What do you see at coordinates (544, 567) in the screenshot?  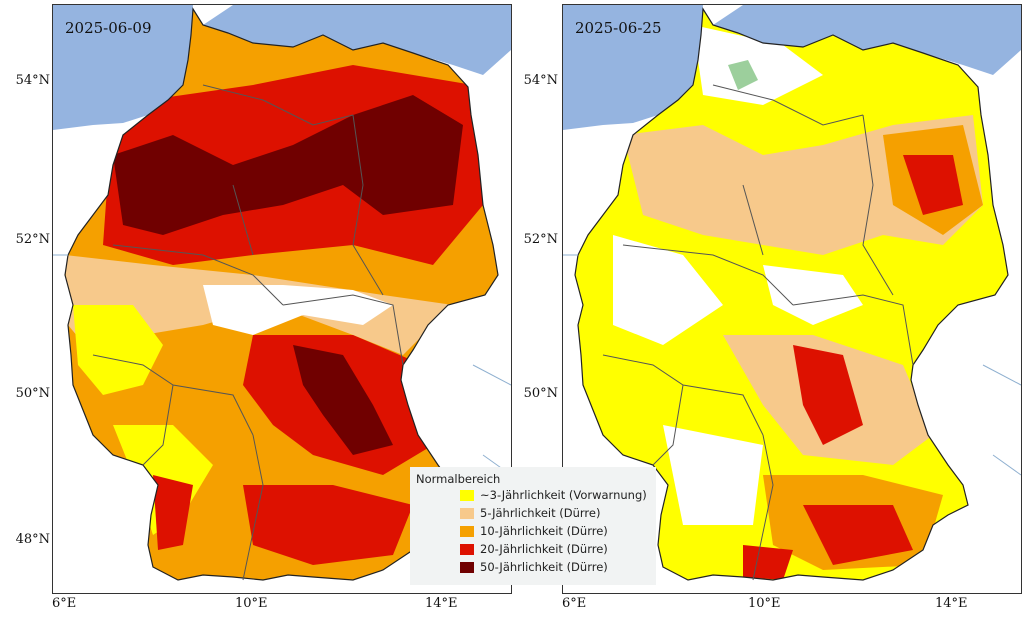 I see `legend-label: 50-Jährlichkeit (Dürre)` at bounding box center [544, 567].